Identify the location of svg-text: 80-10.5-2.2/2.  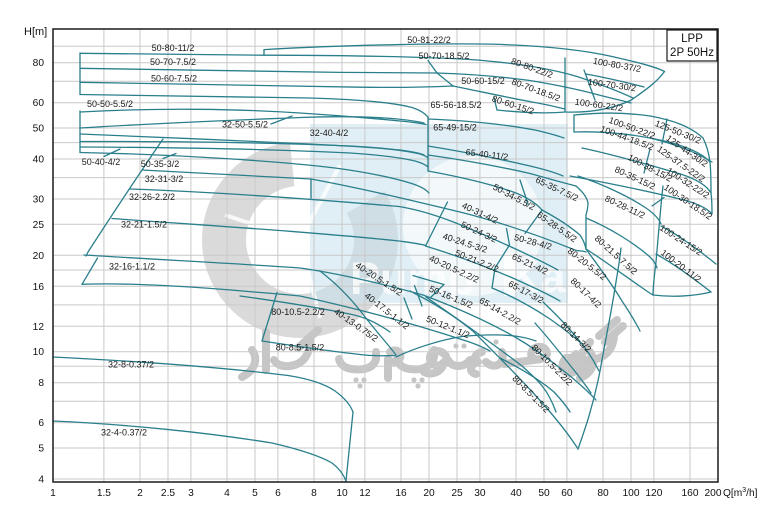
(298, 312).